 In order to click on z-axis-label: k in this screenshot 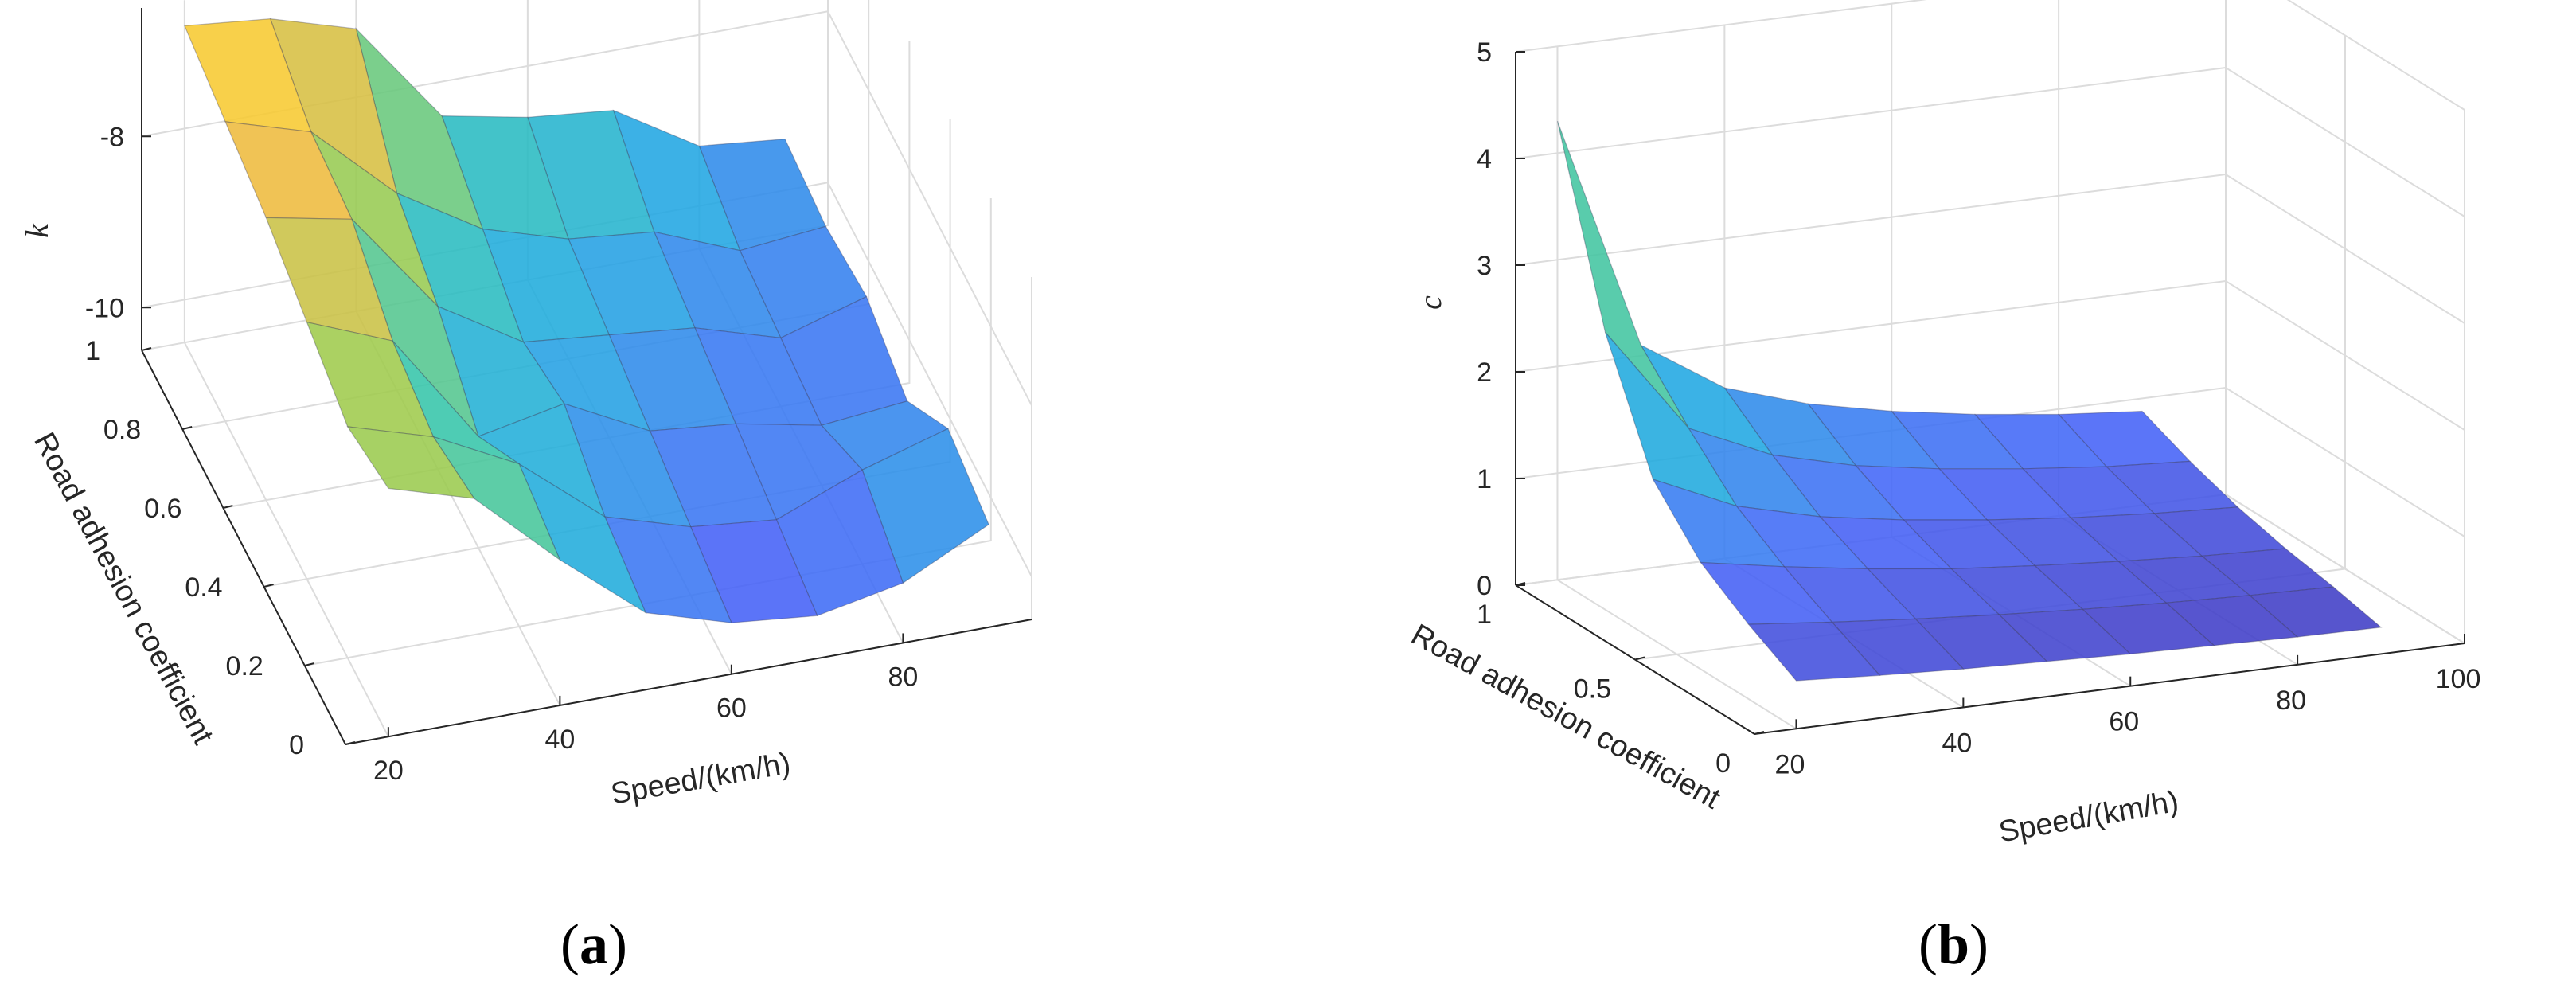, I will do `click(37, 230)`.